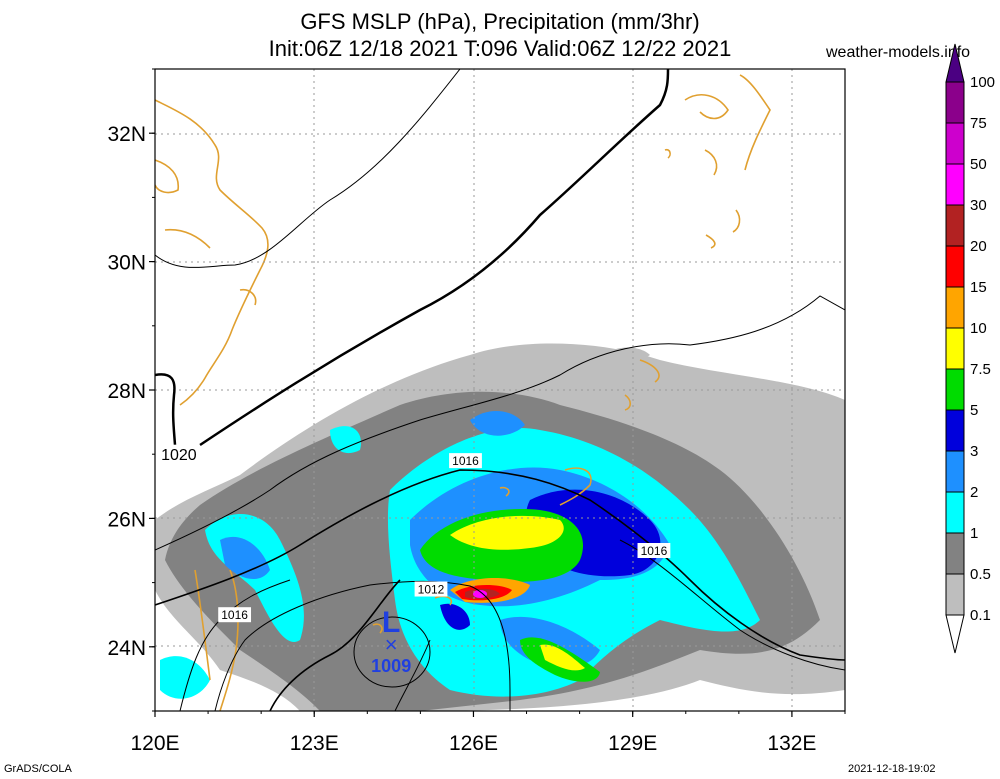 Image resolution: width=1000 pixels, height=779 pixels. Describe the element at coordinates (978, 246) in the screenshot. I see `colorbar-level-label: 20` at that location.